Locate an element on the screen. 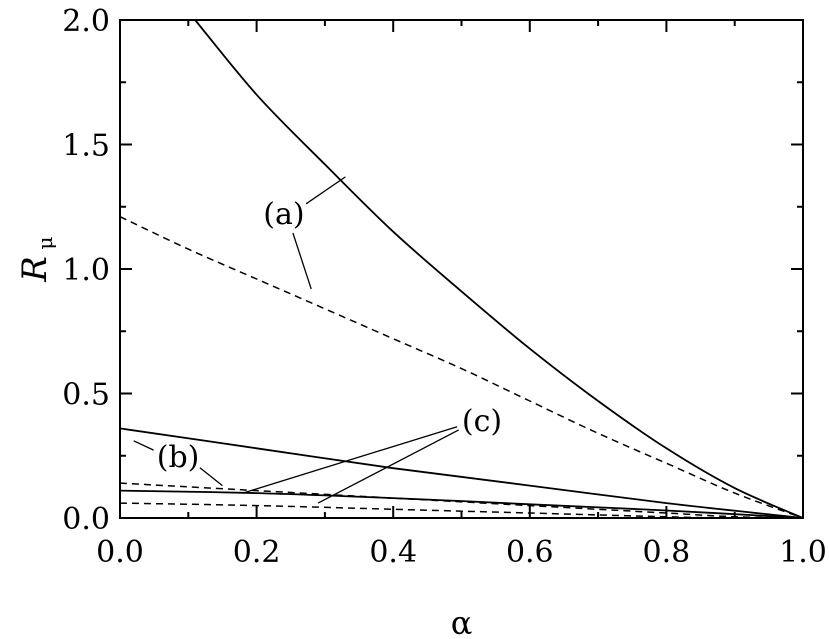  x-tick-label: 0.8 is located at coordinates (667, 552).